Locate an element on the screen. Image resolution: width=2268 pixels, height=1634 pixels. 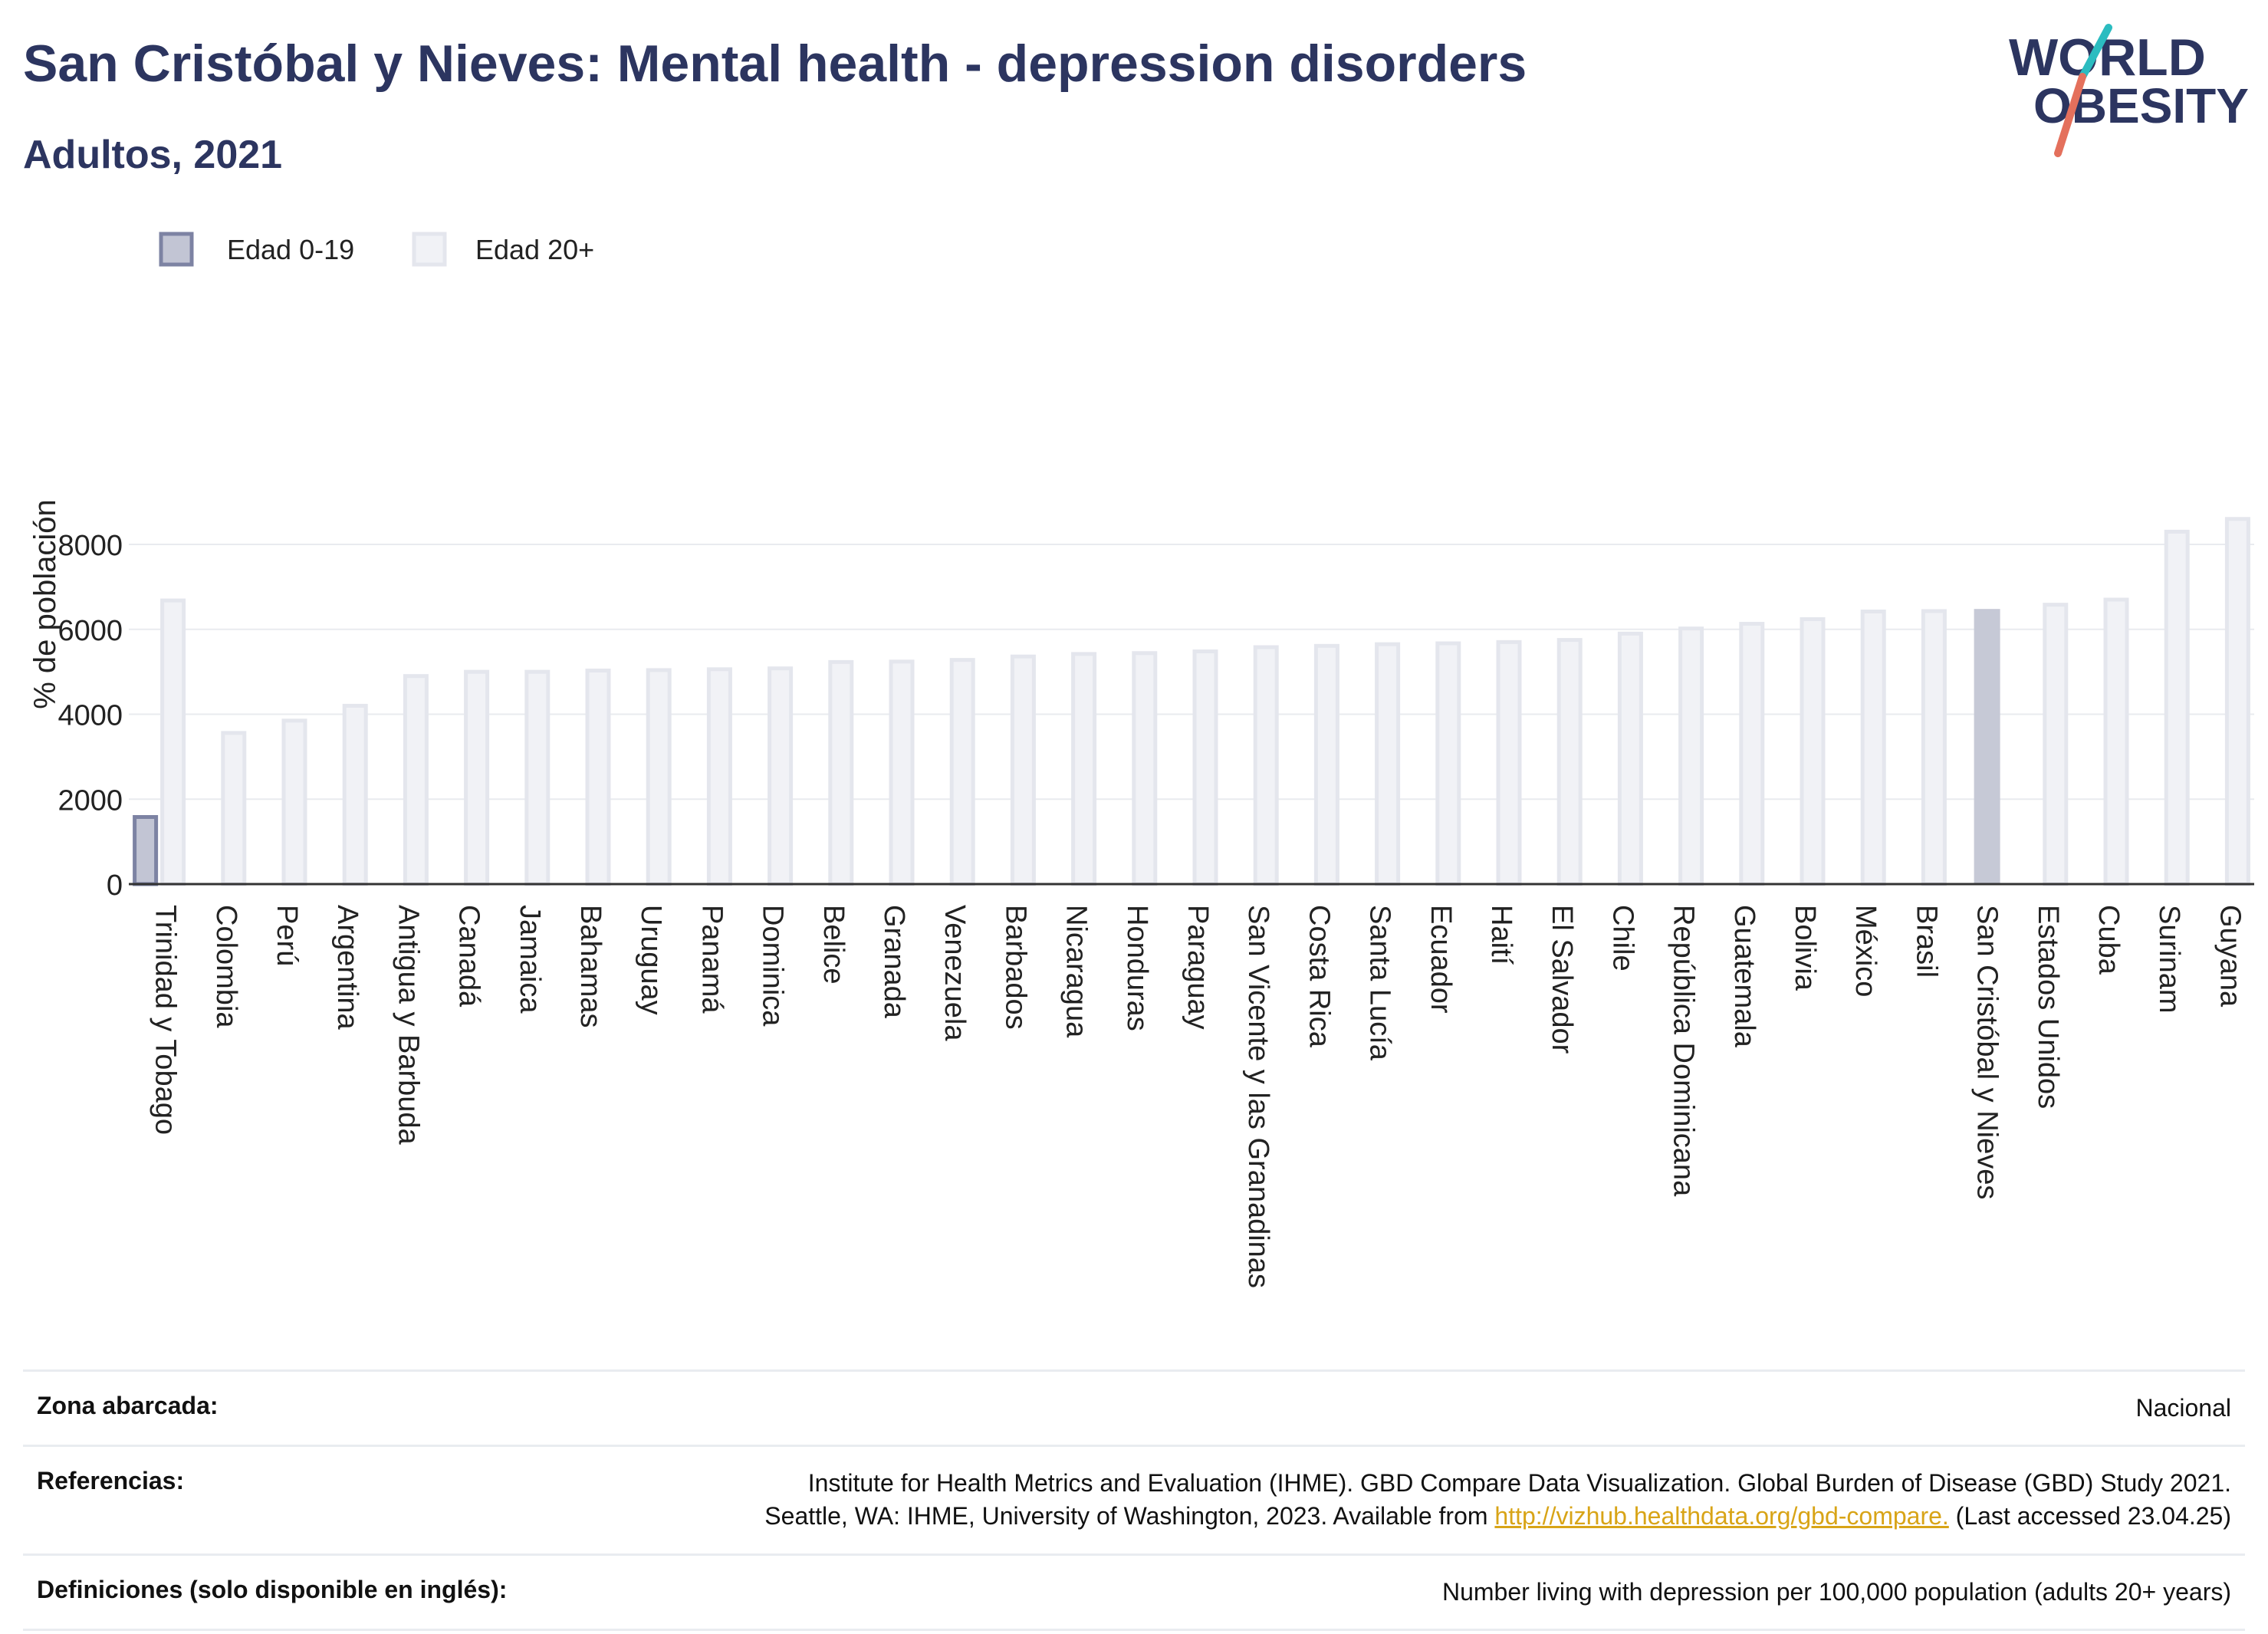
bar-20-granada is located at coordinates (902, 773).